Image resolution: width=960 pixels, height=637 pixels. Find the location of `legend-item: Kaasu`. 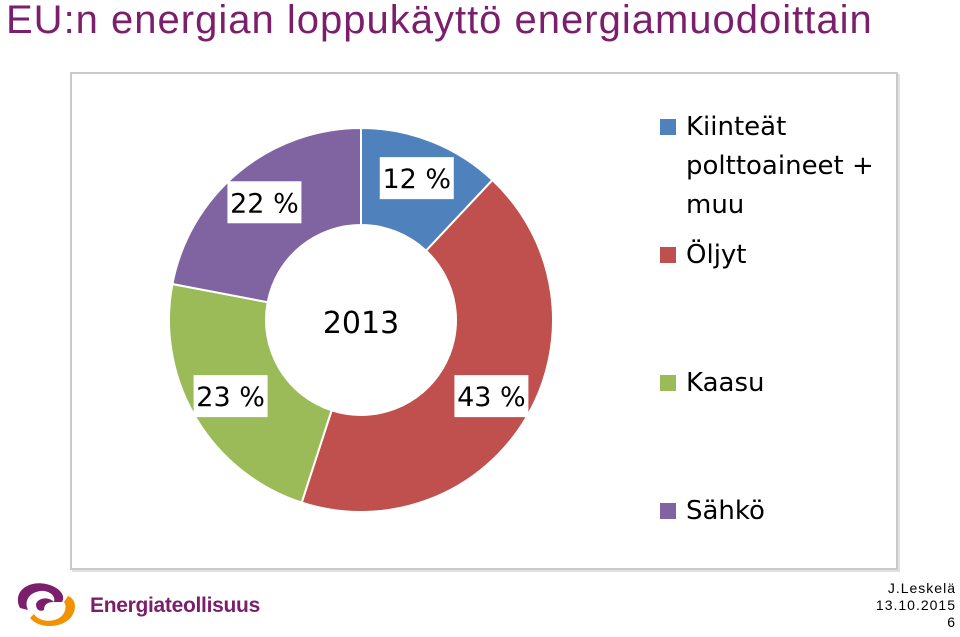

legend-item: Kaasu is located at coordinates (712, 383).